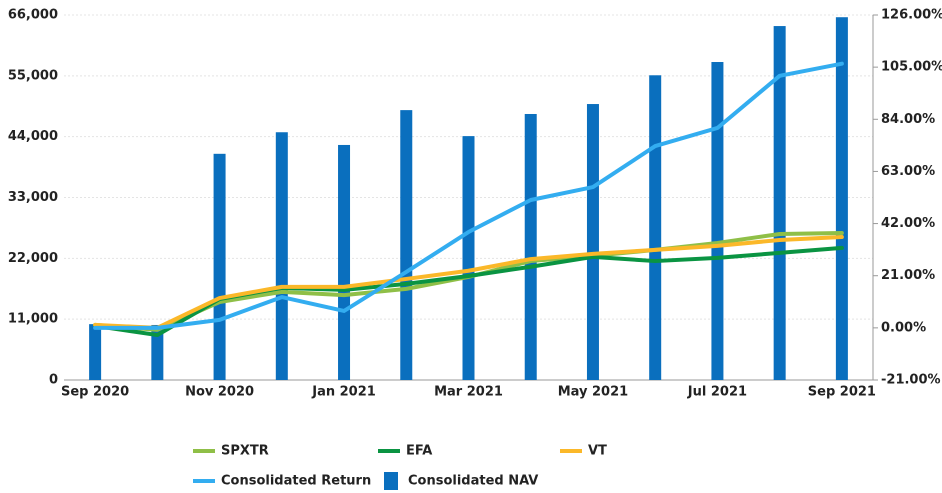 The width and height of the screenshot is (942, 493). I want to click on y2-tick-label: -21.00%, so click(911, 380).